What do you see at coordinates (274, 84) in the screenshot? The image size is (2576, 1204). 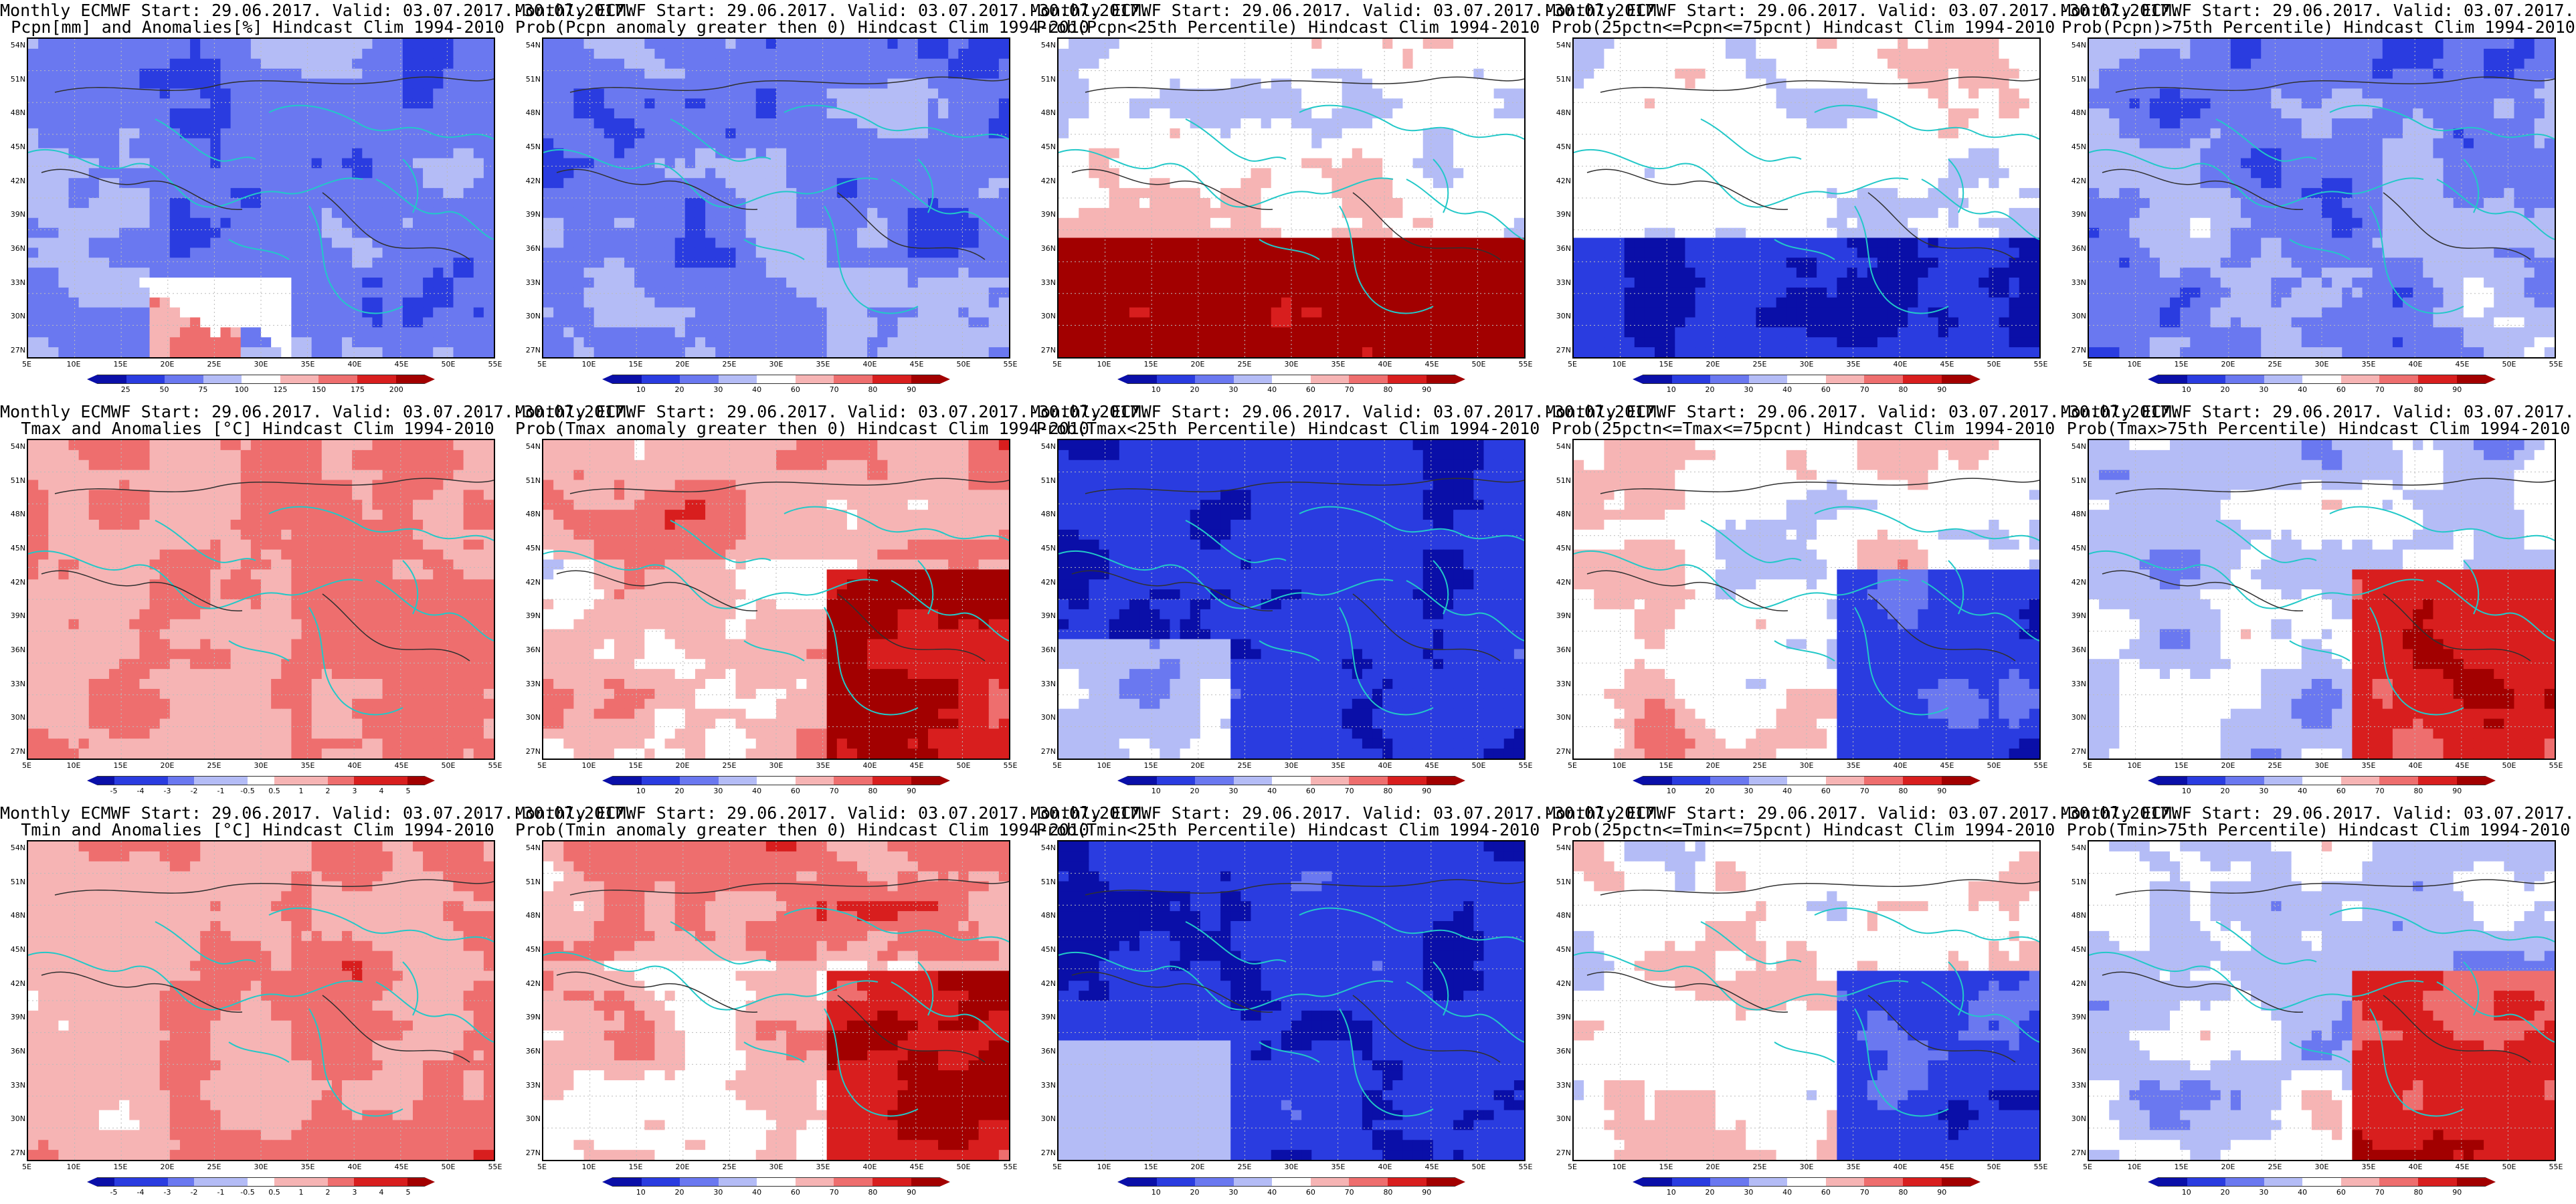 I see `contour-line` at bounding box center [274, 84].